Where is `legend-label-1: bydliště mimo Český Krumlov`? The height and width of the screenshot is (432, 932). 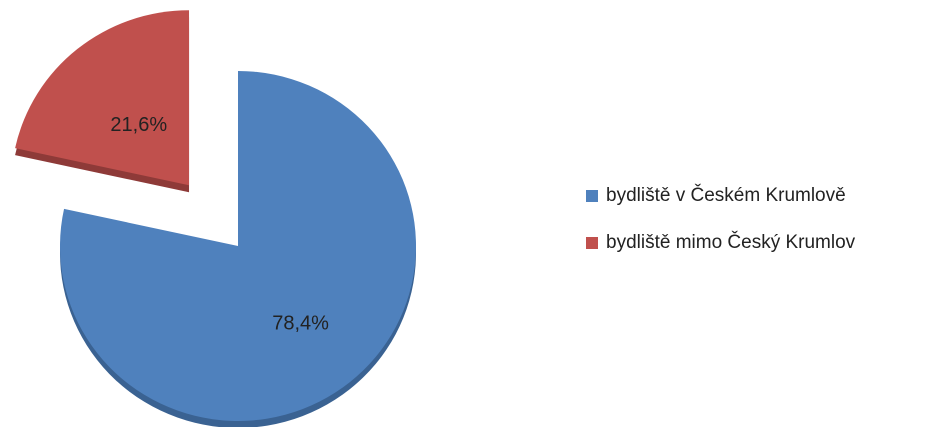
legend-label-1: bydliště mimo Český Krumlov is located at coordinates (731, 242).